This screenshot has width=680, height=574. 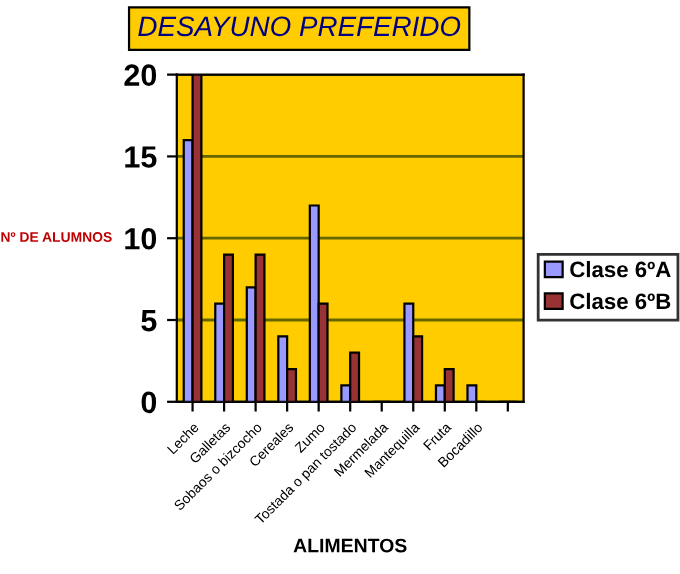 I want to click on chart-title: DESAYUNO PREFERIDO, so click(x=299, y=26).